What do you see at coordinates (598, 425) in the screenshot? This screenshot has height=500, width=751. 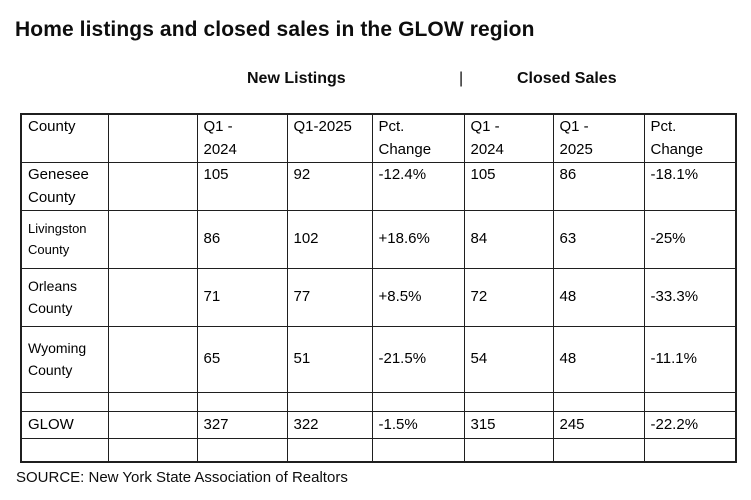 I see `table-cell: 245` at bounding box center [598, 425].